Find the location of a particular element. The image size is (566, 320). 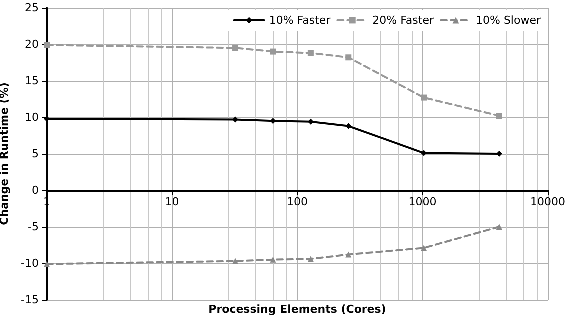

y-tick-label: 25 is located at coordinates (32, 8).